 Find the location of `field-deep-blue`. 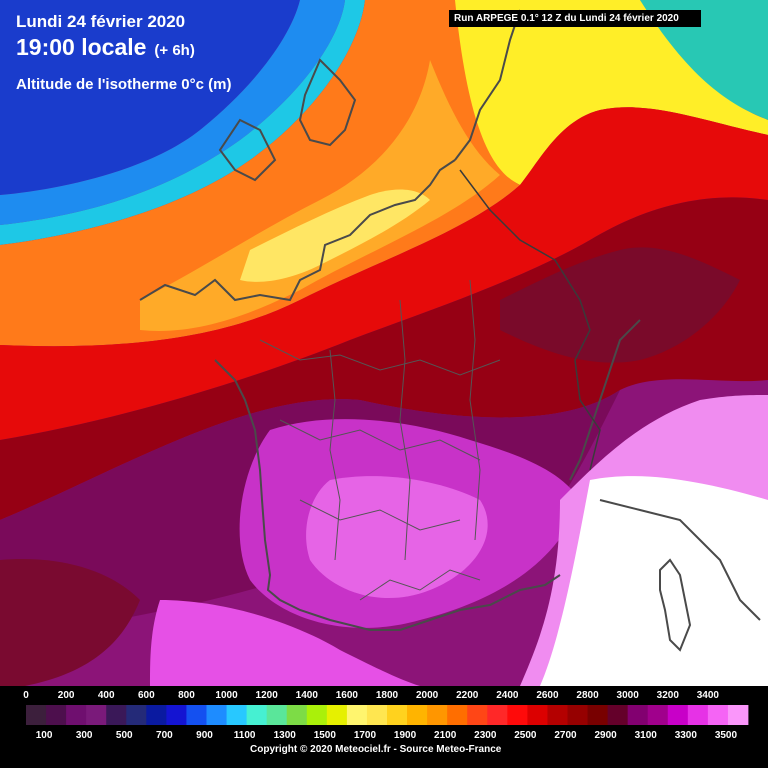

field-deep-blue is located at coordinates (150, 97).